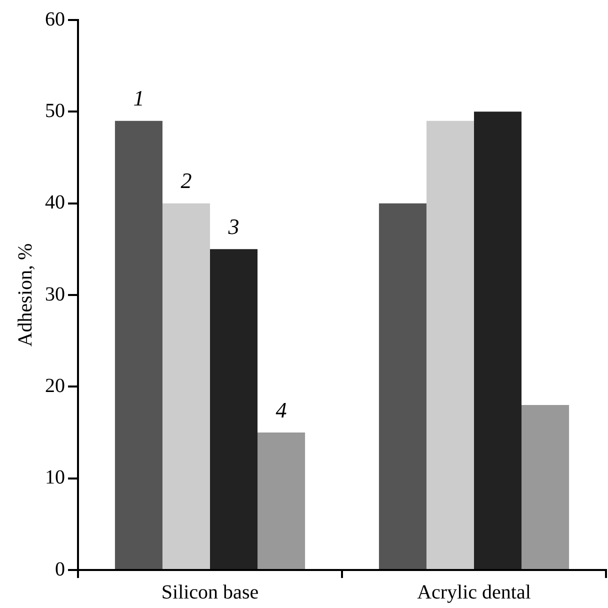  I want to click on series-label: 2, so click(186, 181).